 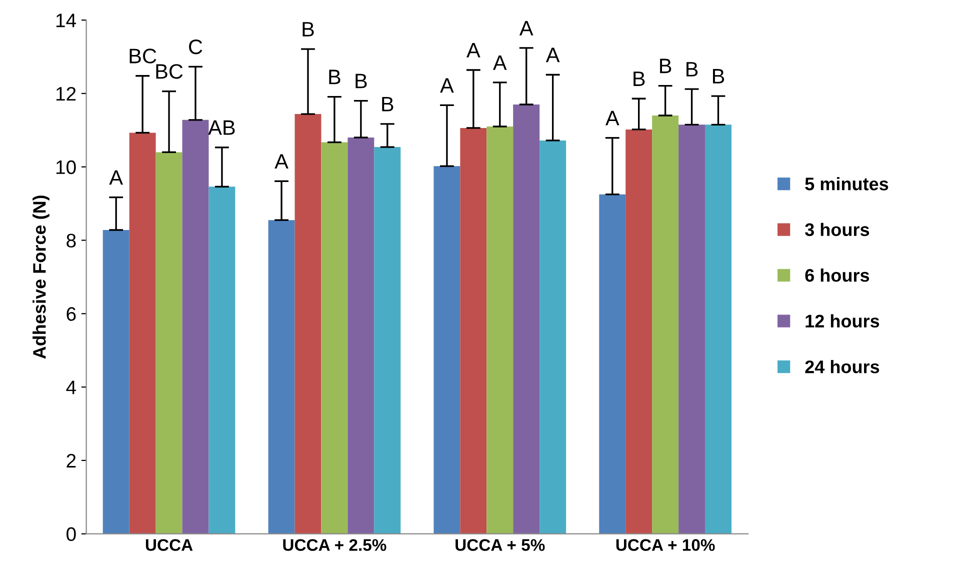 I want to click on x-tick-label: UCCA, so click(x=169, y=545).